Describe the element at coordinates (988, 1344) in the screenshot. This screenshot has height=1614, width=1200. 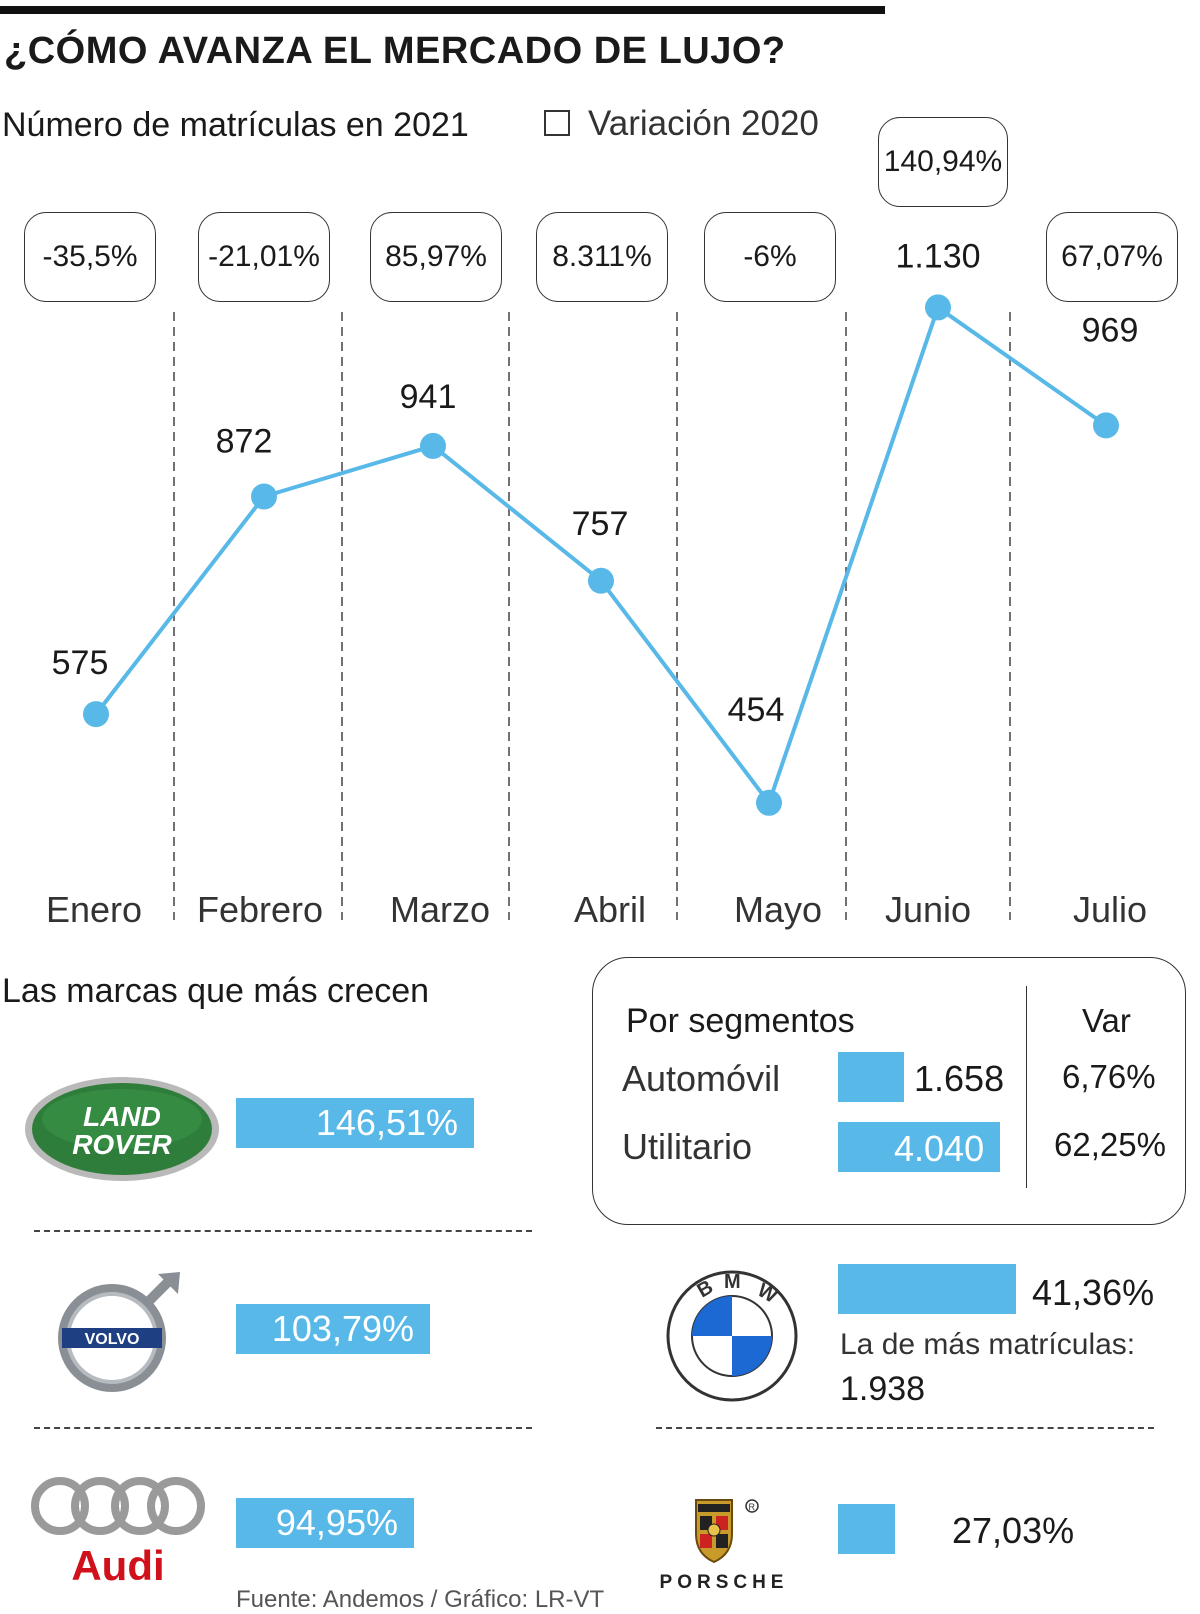
I see `bmw-note: La de más matrículas:` at that location.